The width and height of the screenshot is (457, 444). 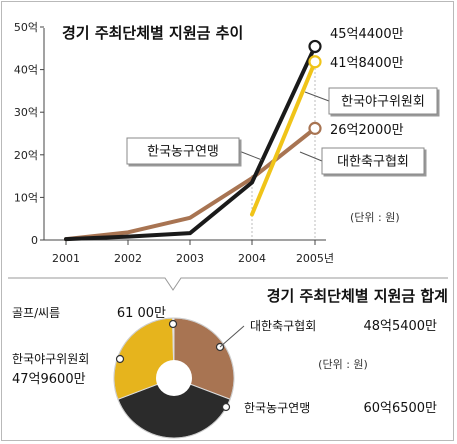 I want to click on end-marker-한국농구연맹, so click(x=315, y=128).